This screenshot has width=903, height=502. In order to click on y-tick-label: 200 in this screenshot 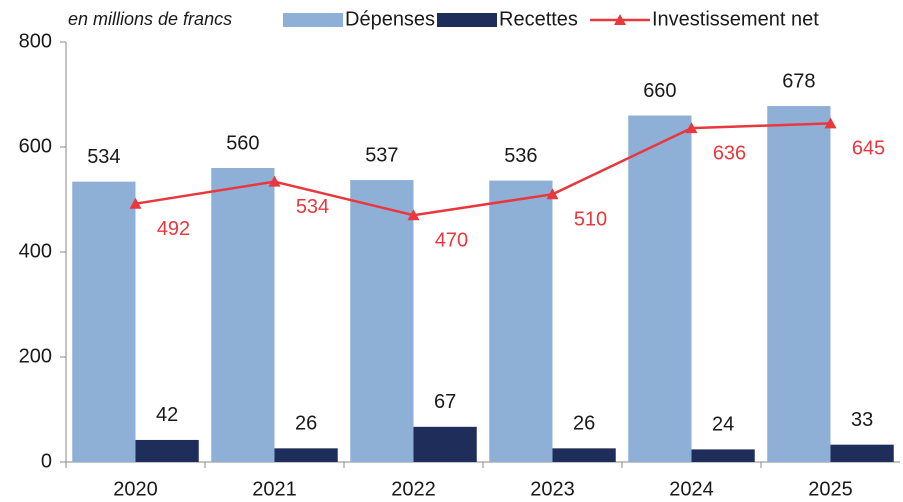, I will do `click(35, 356)`.